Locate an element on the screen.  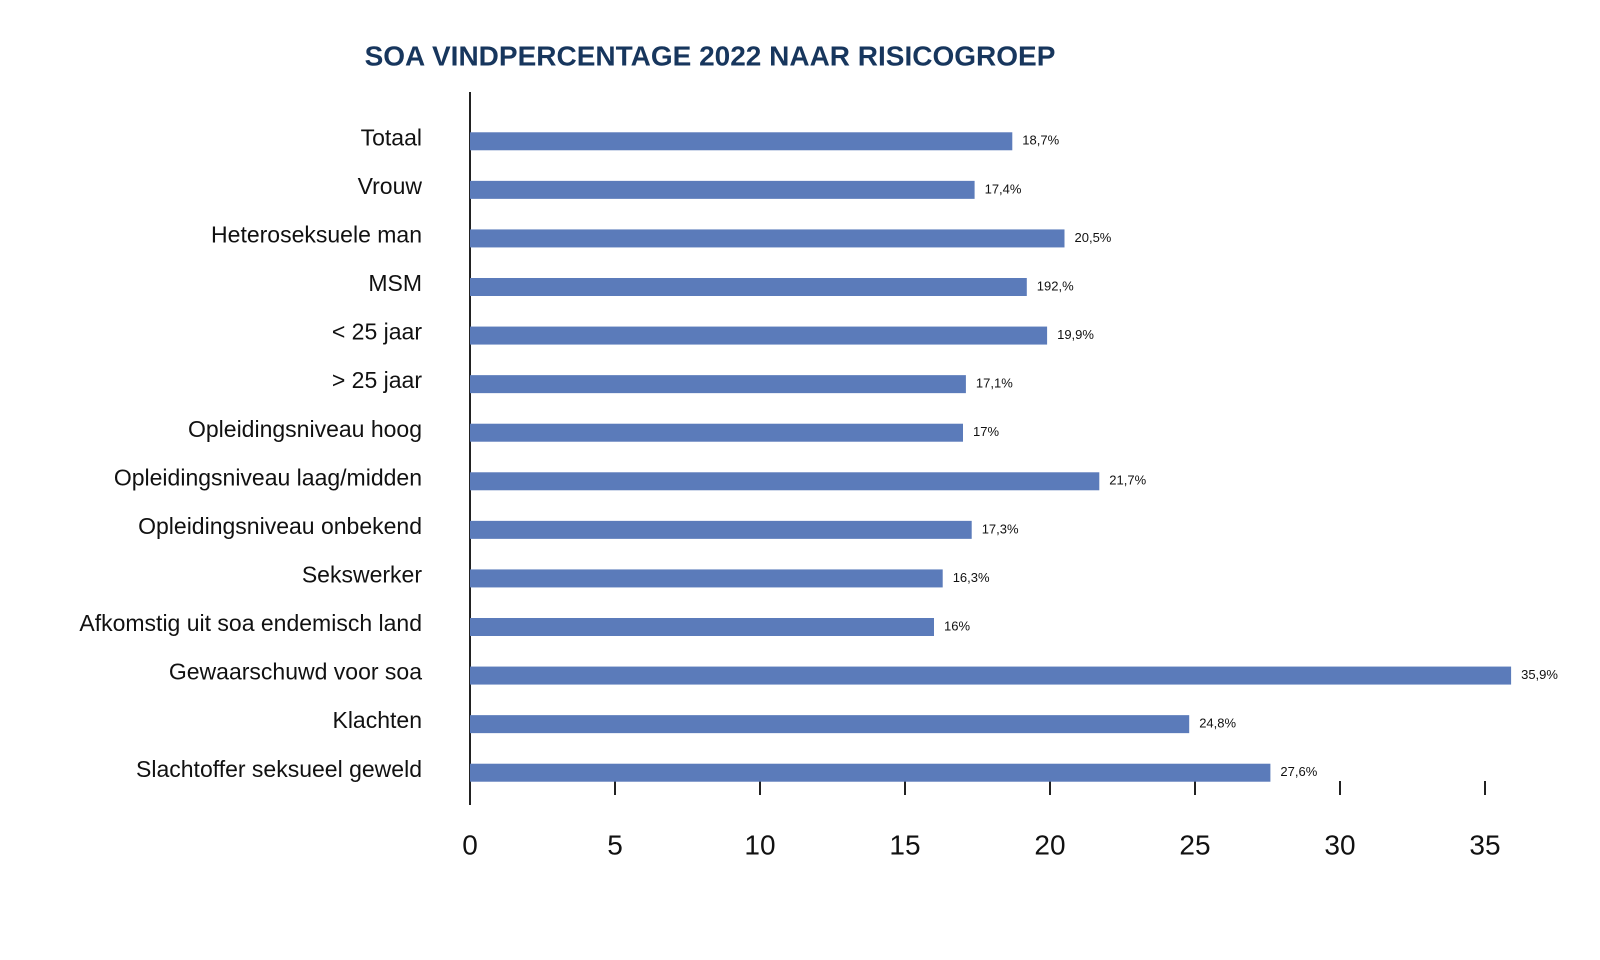
value-label: 18,7% is located at coordinates (1040, 140).